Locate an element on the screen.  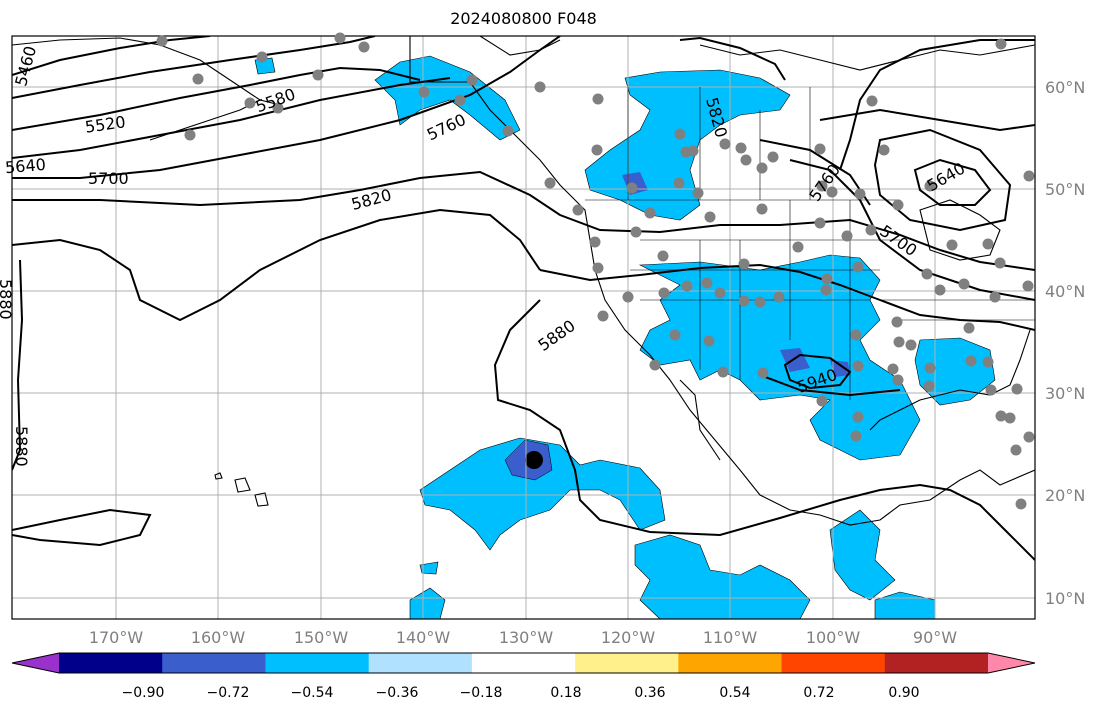
colorbar-tick-label: −0.72 is located at coordinates (228, 693).